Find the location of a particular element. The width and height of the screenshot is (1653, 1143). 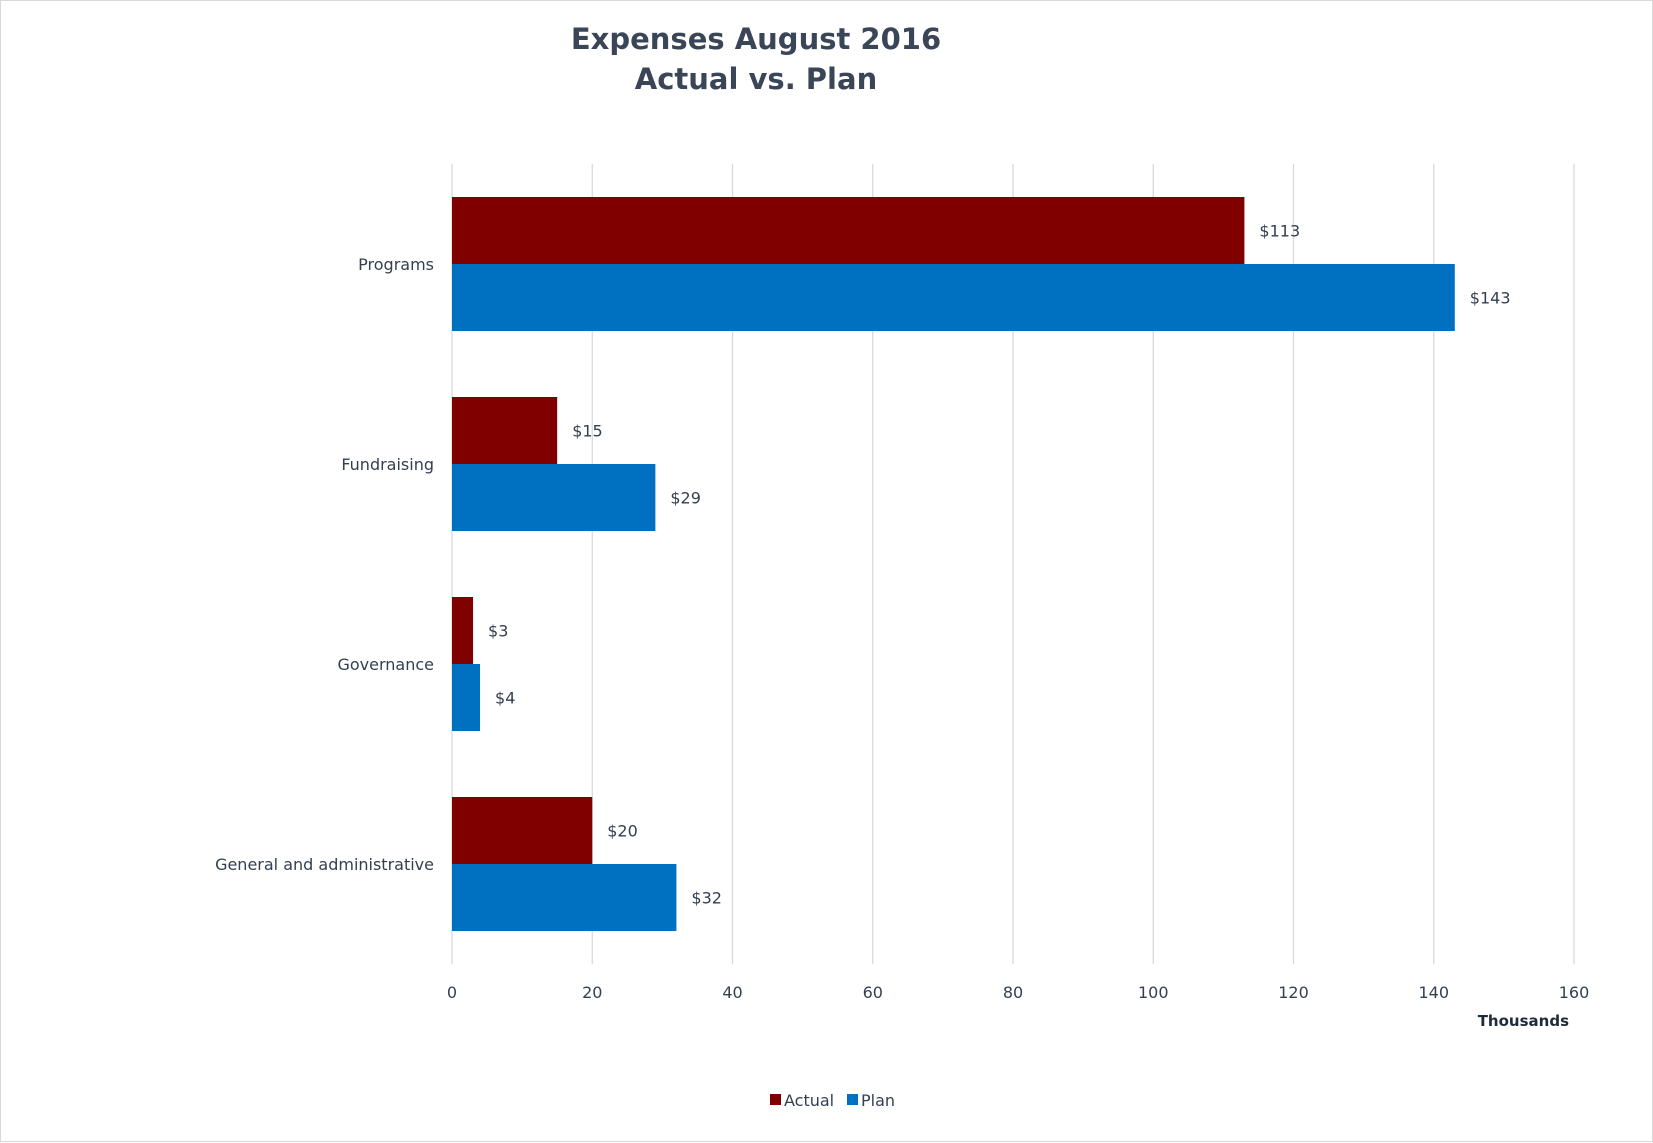

legend-label-actual: Actual is located at coordinates (809, 1100).